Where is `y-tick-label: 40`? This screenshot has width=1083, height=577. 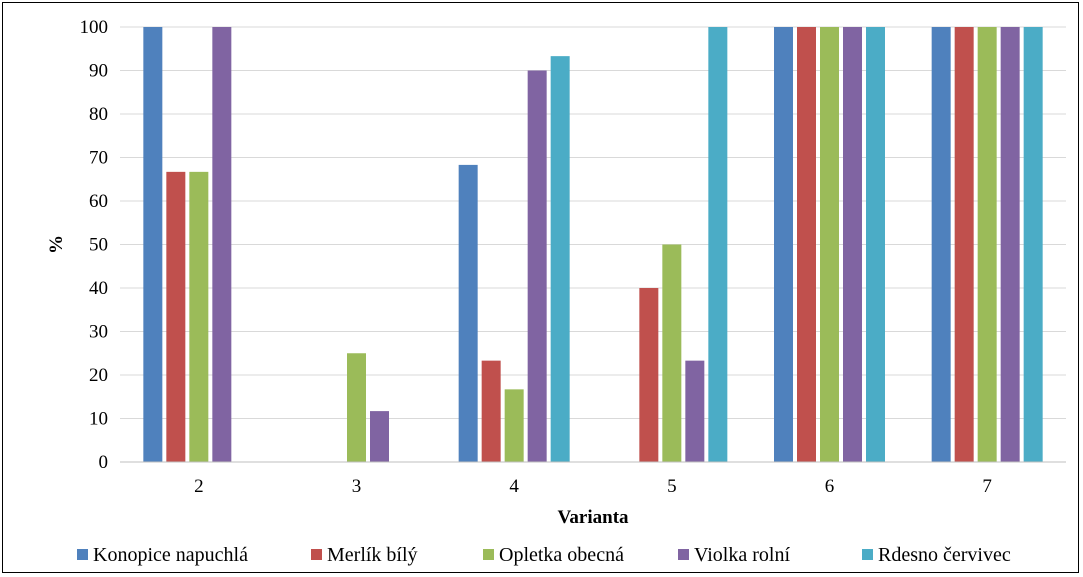
y-tick-label: 40 is located at coordinates (98, 288).